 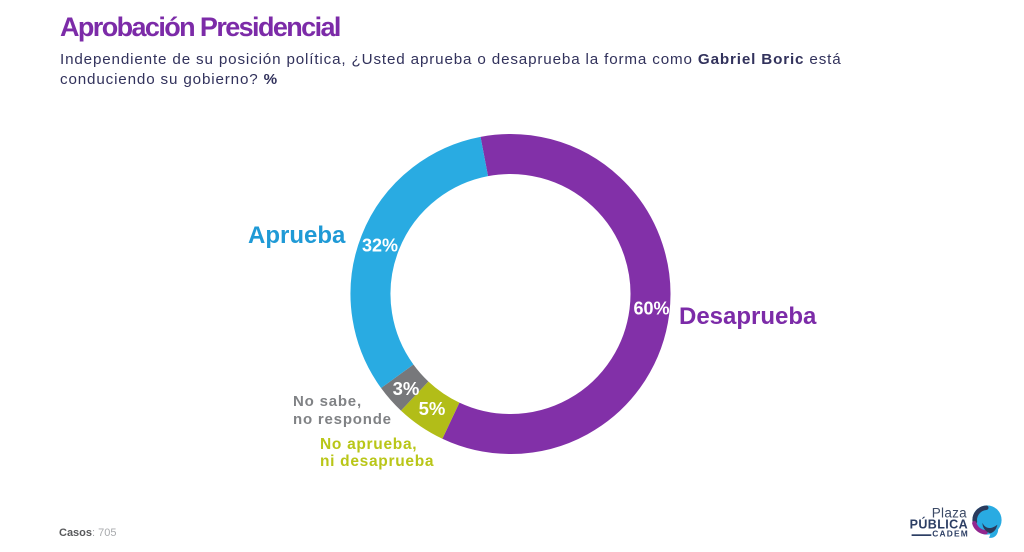 I want to click on svg-text: Plaza, so click(x=949, y=513).